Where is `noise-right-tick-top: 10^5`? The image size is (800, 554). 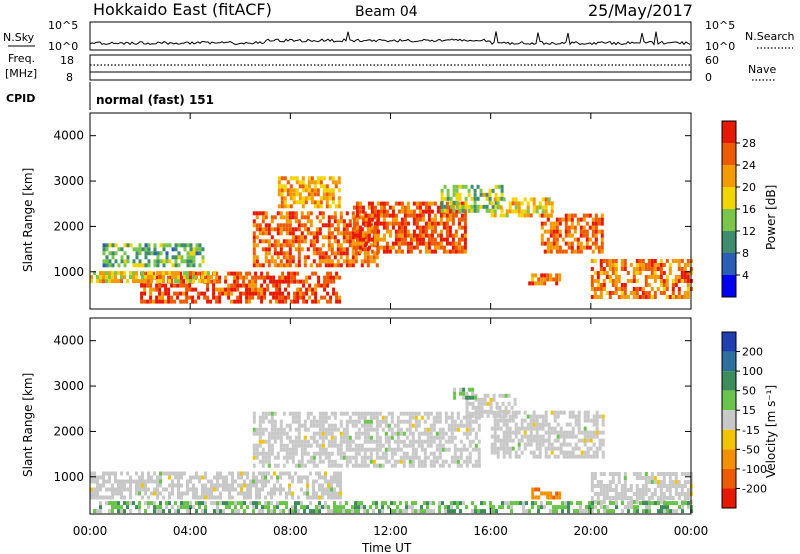
noise-right-tick-top: 10^5 is located at coordinates (720, 25).